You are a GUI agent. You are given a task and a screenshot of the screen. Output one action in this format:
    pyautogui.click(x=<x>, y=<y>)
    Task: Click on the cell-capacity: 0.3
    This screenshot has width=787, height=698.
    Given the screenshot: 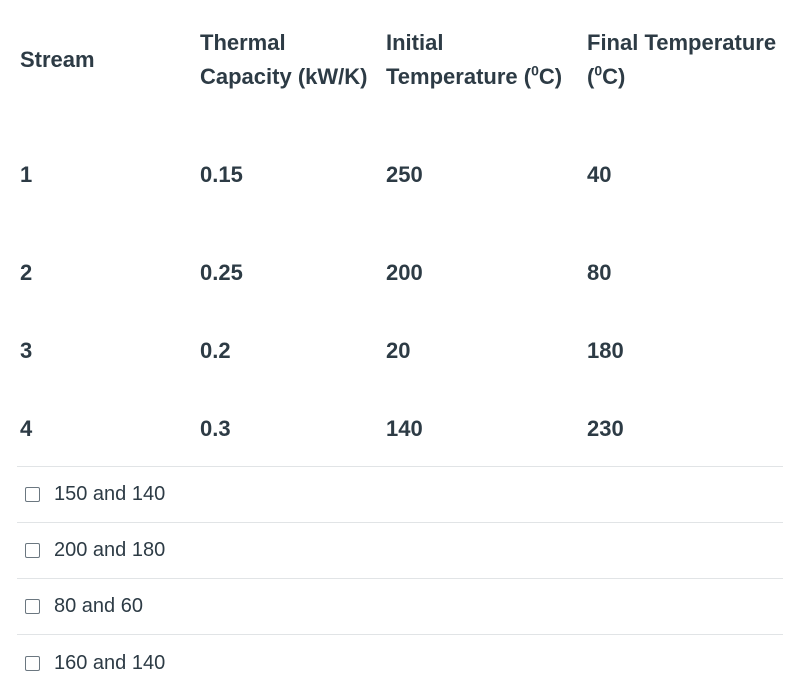 What is the action you would take?
    pyautogui.click(x=215, y=428)
    